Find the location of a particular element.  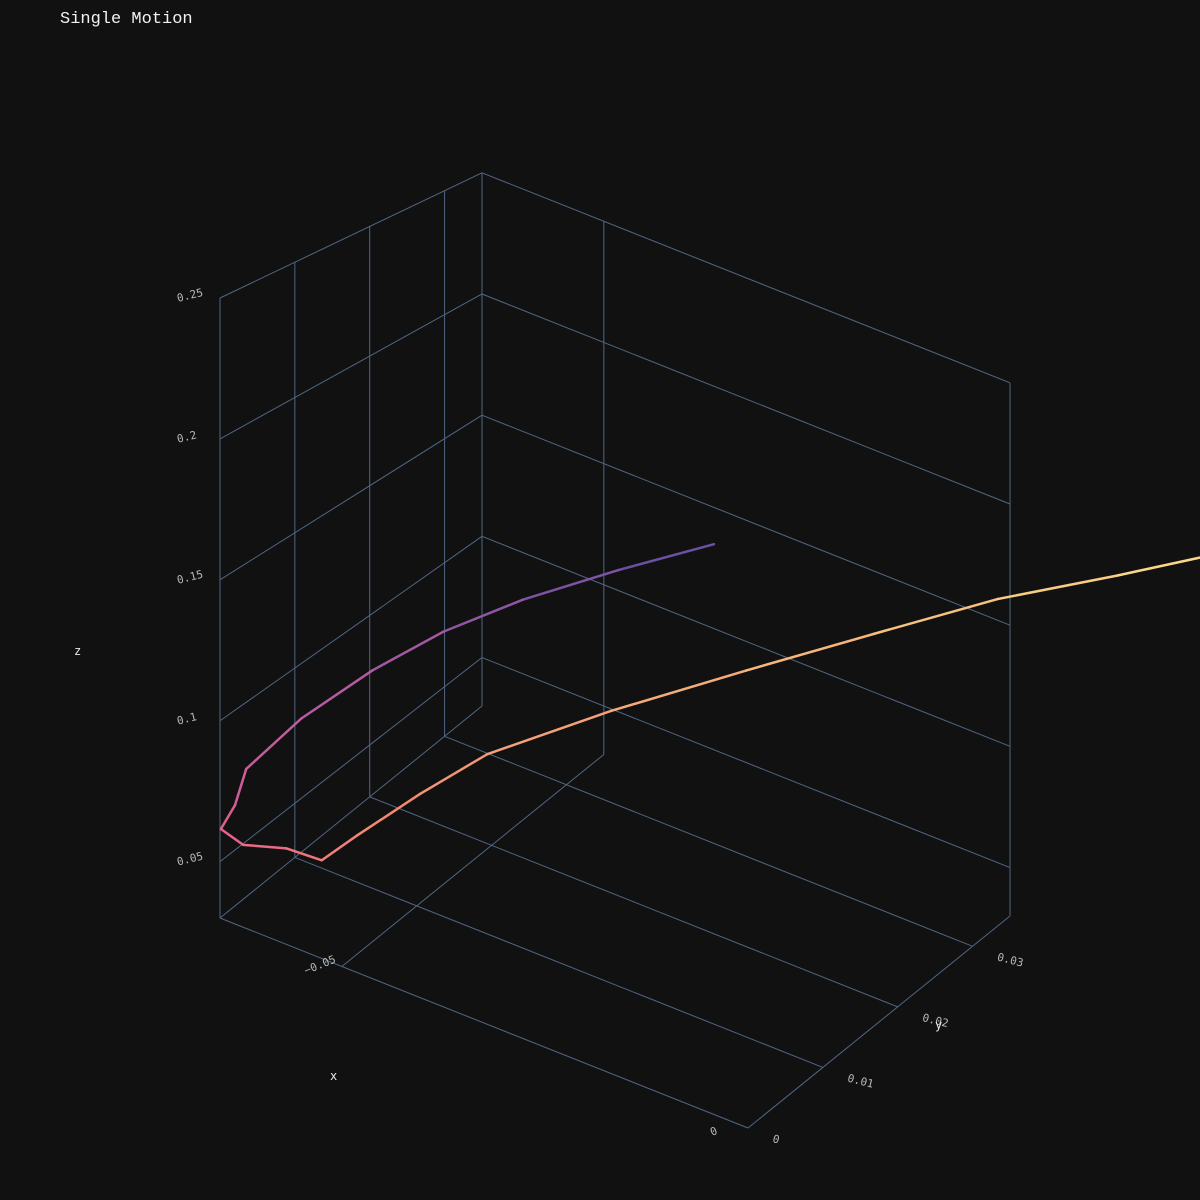

z-tick-label: 0.15 is located at coordinates (190, 577).